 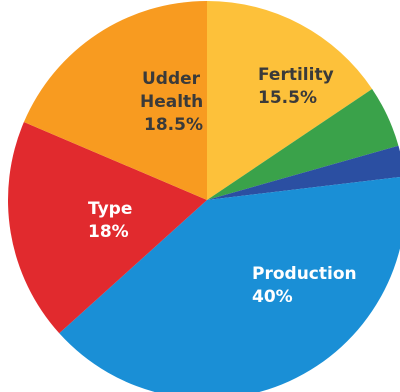 What do you see at coordinates (304, 274) in the screenshot?
I see `slice-label-text: Production` at bounding box center [304, 274].